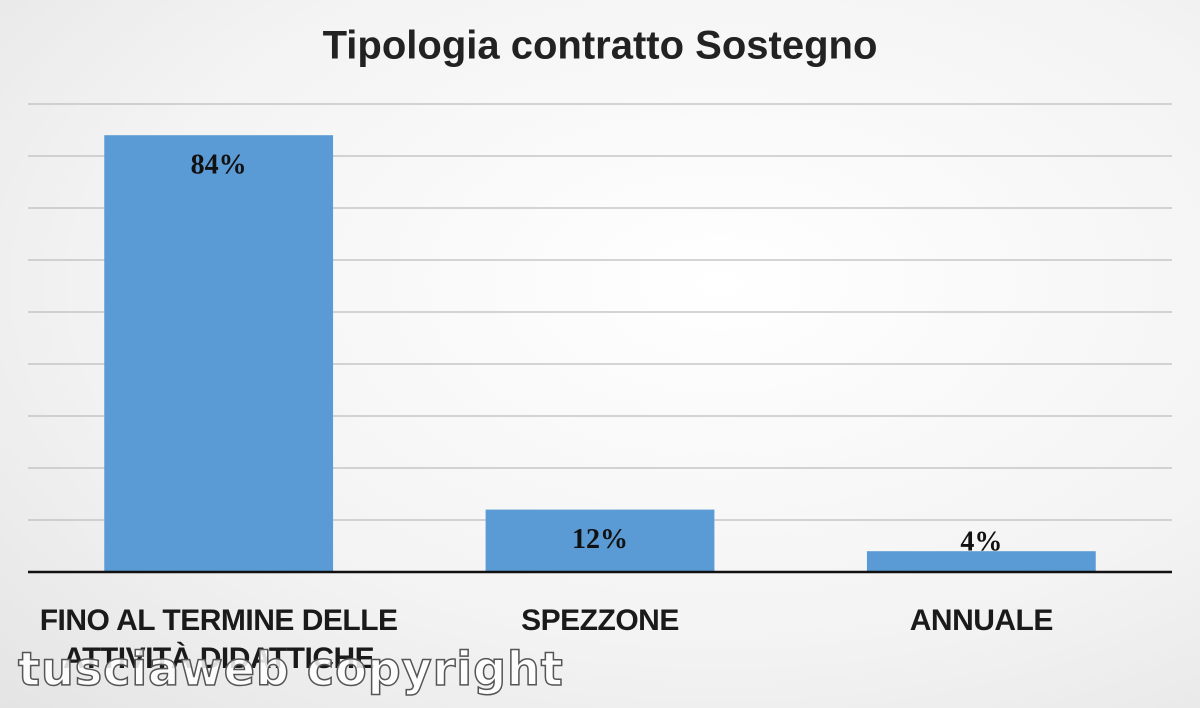 The width and height of the screenshot is (1200, 708). What do you see at coordinates (981, 620) in the screenshot?
I see `x-tick-label: ANNUALE` at bounding box center [981, 620].